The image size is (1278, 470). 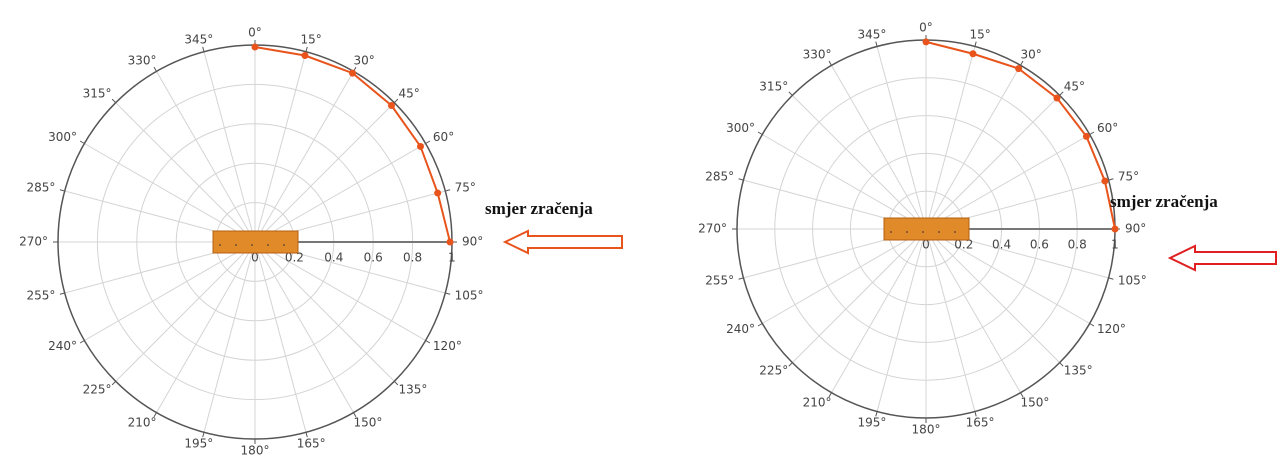 I want to click on angle-label: 90°, so click(x=1135, y=229).